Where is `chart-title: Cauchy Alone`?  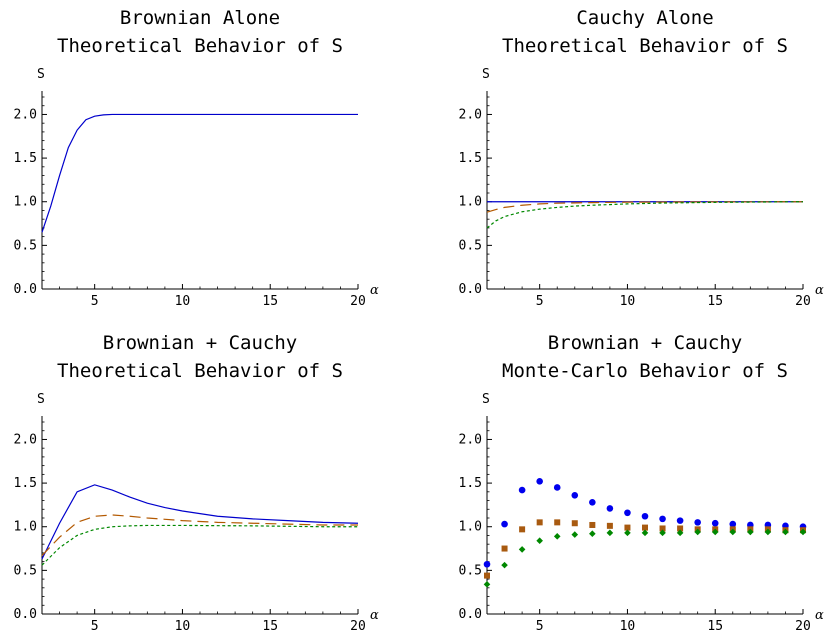 chart-title: Cauchy Alone is located at coordinates (644, 18).